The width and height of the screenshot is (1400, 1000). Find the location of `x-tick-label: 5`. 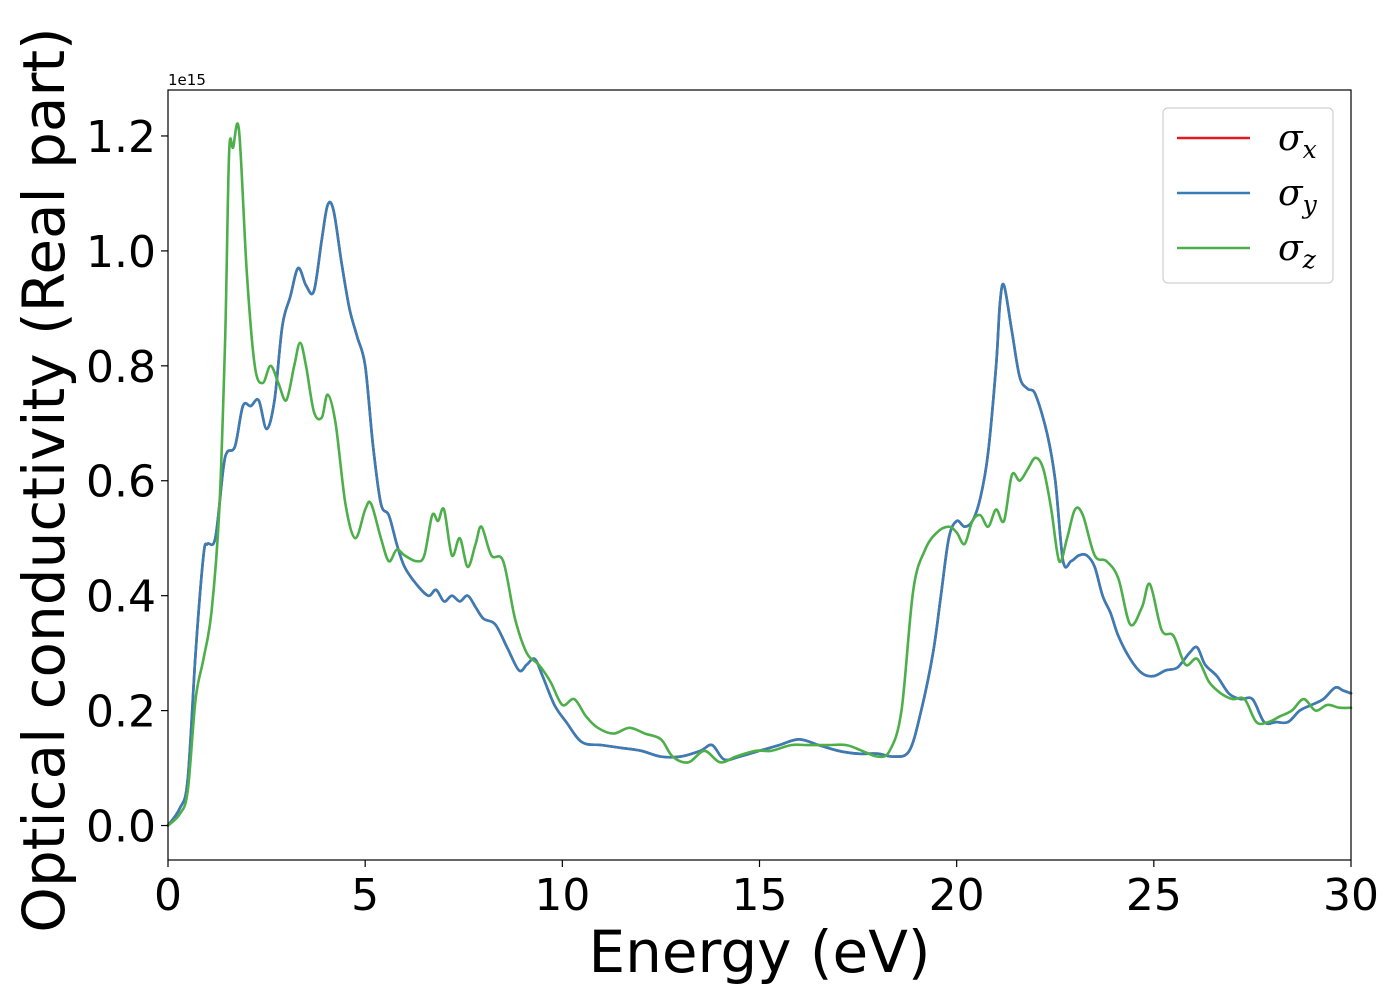

x-tick-label: 5 is located at coordinates (365, 895).